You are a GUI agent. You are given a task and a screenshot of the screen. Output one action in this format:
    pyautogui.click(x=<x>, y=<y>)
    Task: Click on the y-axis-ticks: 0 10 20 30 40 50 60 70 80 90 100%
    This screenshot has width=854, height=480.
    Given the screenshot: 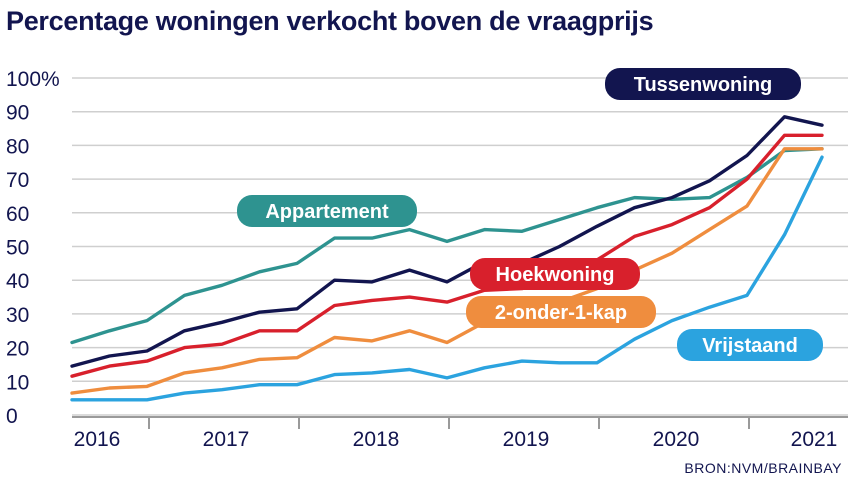 What is the action you would take?
    pyautogui.click(x=33, y=248)
    